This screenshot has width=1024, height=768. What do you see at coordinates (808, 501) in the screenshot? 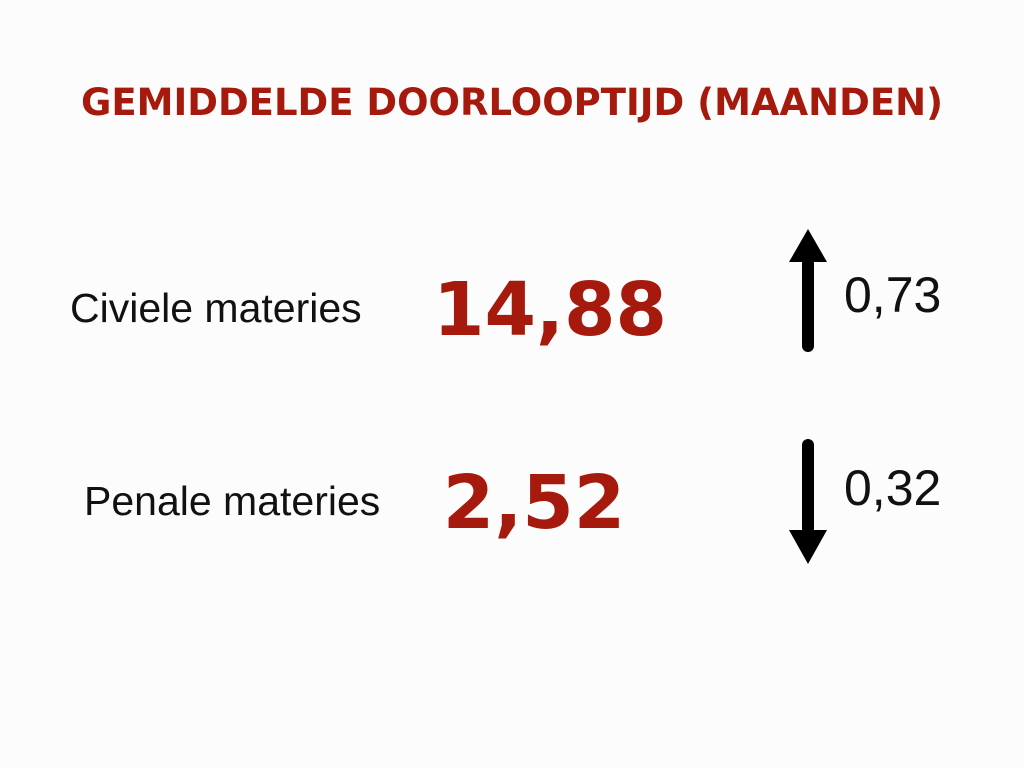
I see `arrow-down` at bounding box center [808, 501].